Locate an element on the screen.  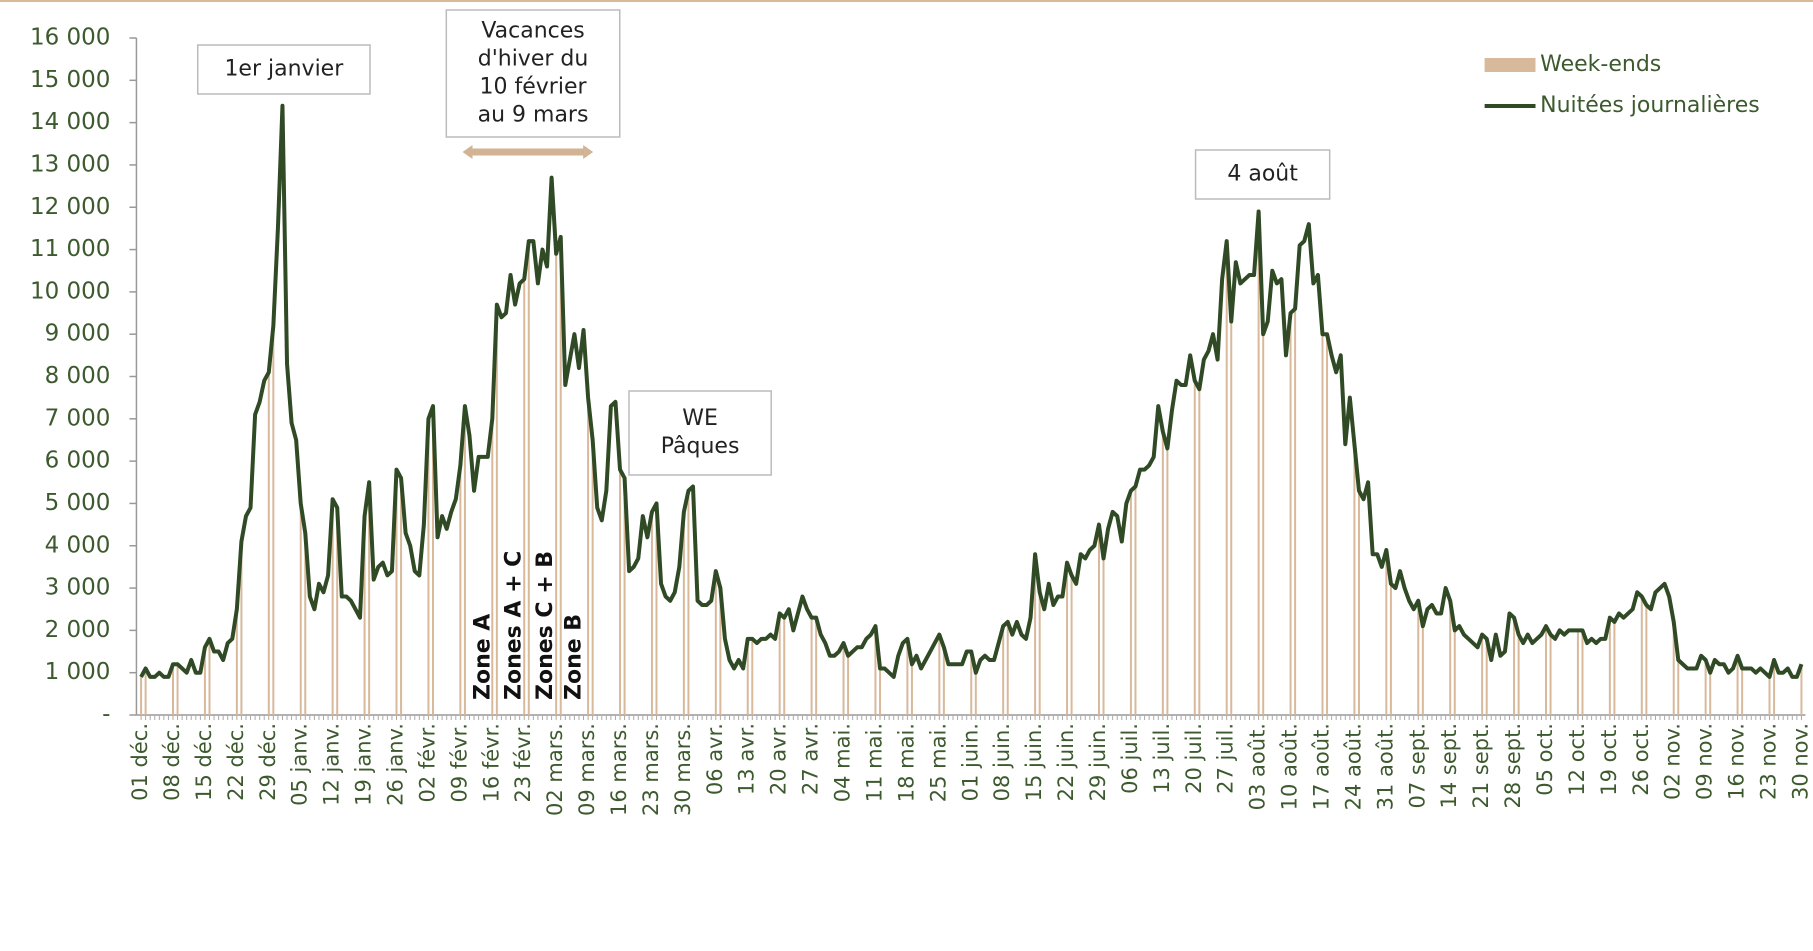
y-tick-label: 5 000 is located at coordinates (78, 503).